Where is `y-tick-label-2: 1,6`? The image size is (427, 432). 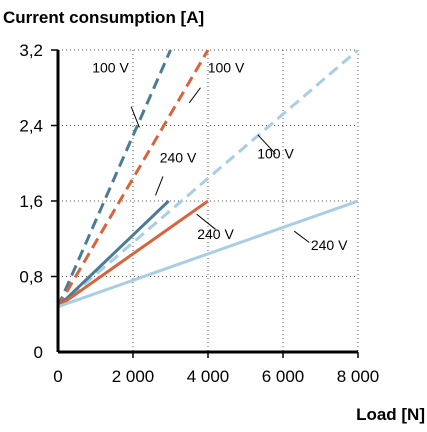 y-tick-label-2: 1,6 is located at coordinates (31, 201).